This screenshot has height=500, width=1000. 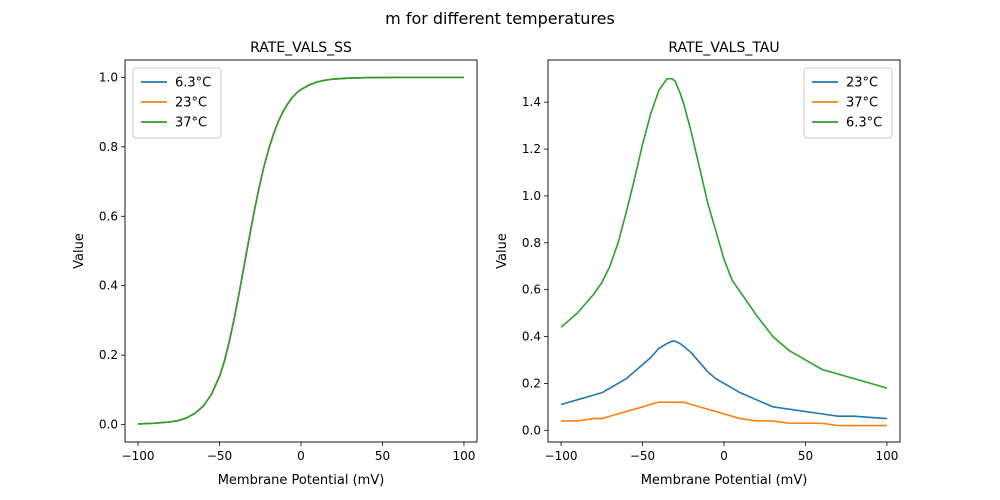 I want to click on series-line-37-c, so click(x=724, y=414).